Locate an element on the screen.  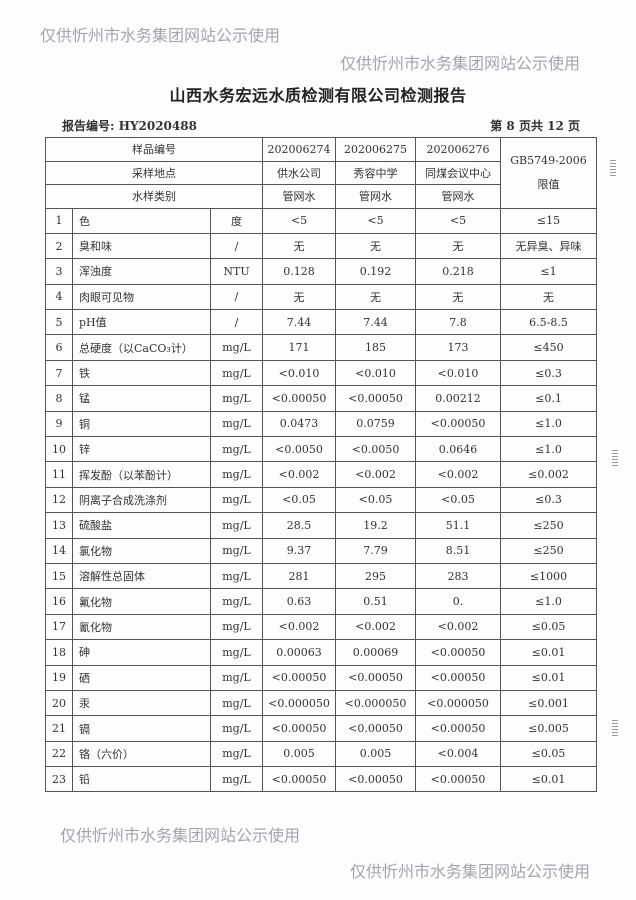
value: <0.004 is located at coordinates (458, 754).